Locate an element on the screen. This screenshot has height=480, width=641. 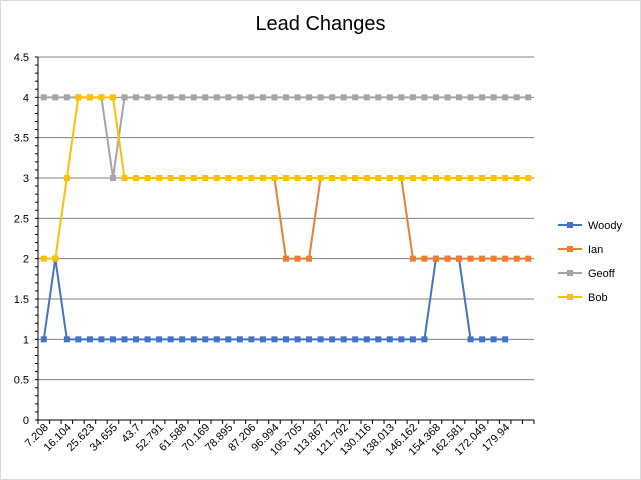
y-tick-label: 1 is located at coordinates (26, 340).